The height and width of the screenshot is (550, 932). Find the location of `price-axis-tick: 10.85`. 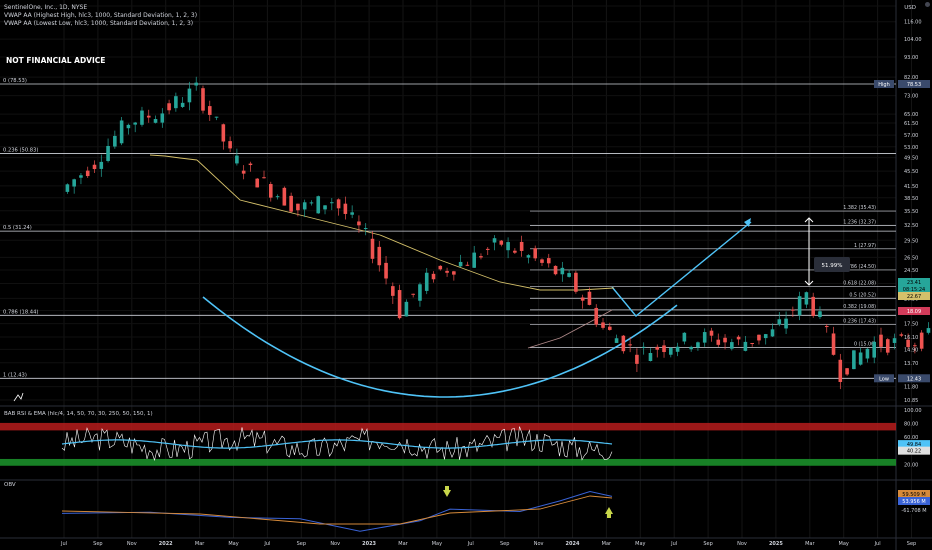

price-axis-tick: 10.85 is located at coordinates (911, 401).